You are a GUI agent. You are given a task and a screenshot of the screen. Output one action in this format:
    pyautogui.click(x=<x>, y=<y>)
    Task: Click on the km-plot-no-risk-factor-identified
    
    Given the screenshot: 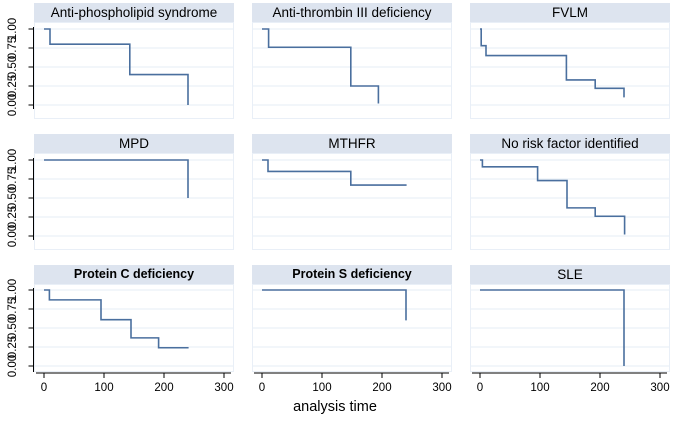 What is the action you would take?
    pyautogui.click(x=570, y=201)
    